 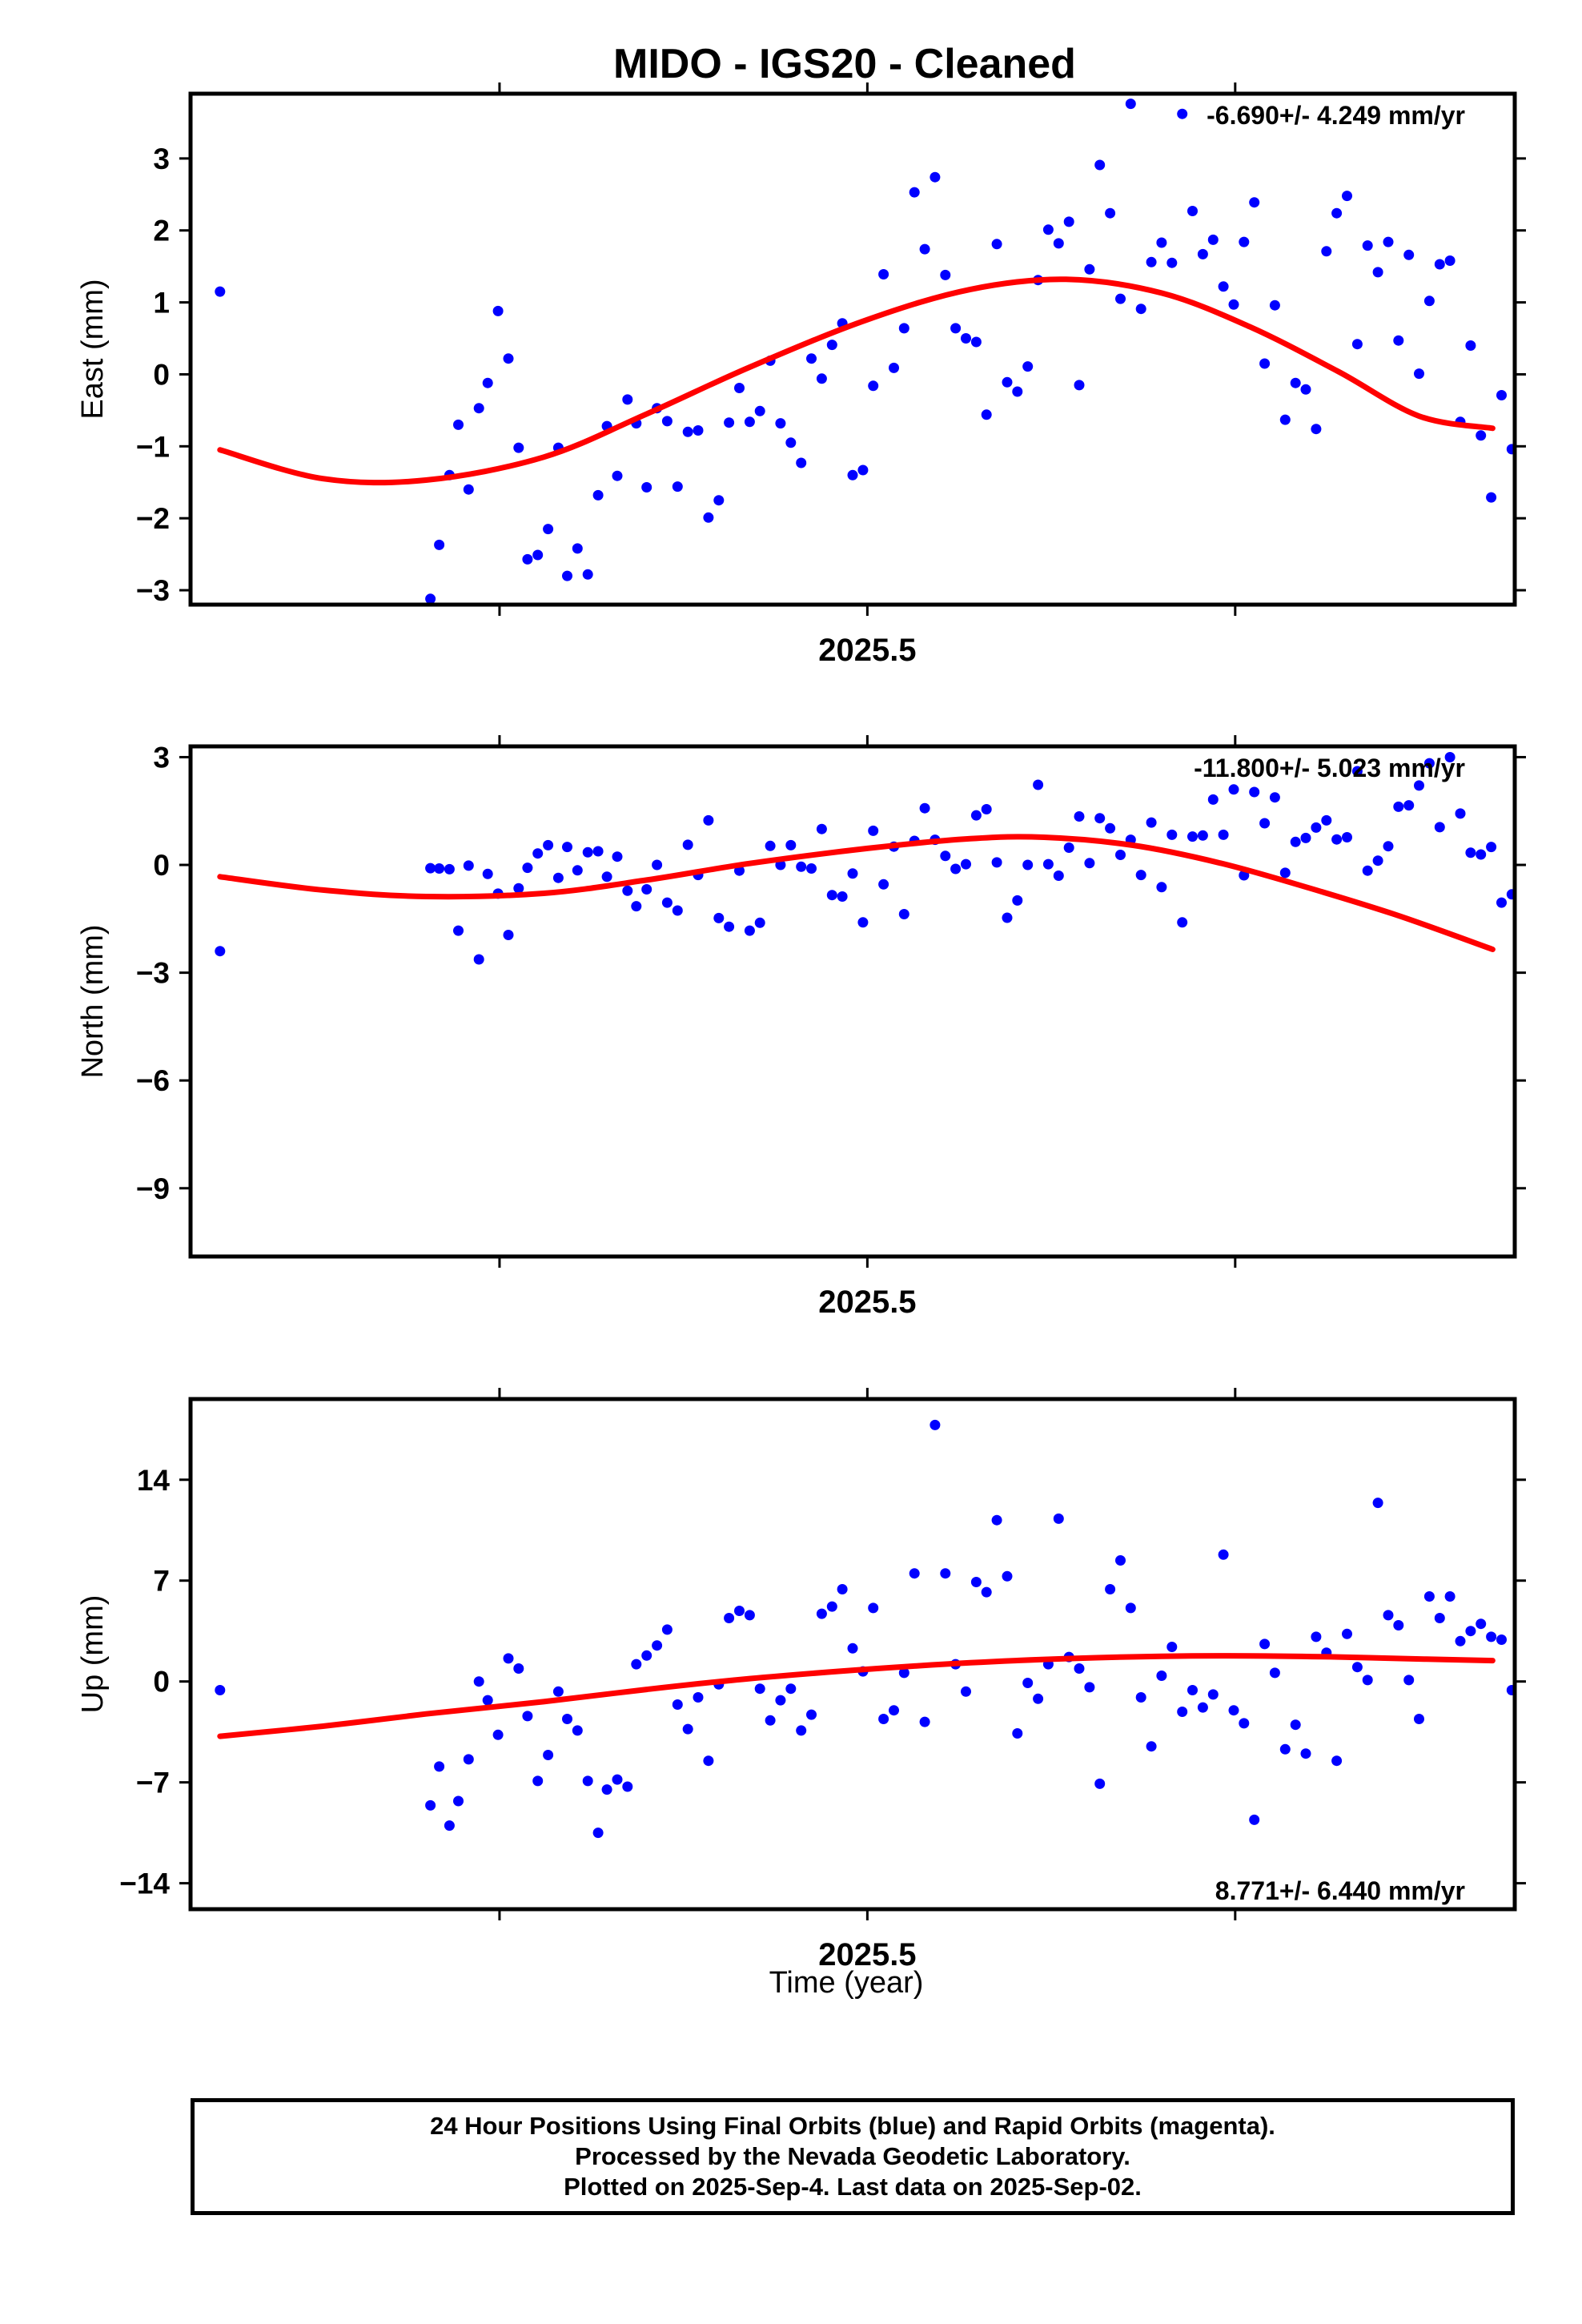 I want to click on y-tick-label: −2, so click(x=153, y=518).